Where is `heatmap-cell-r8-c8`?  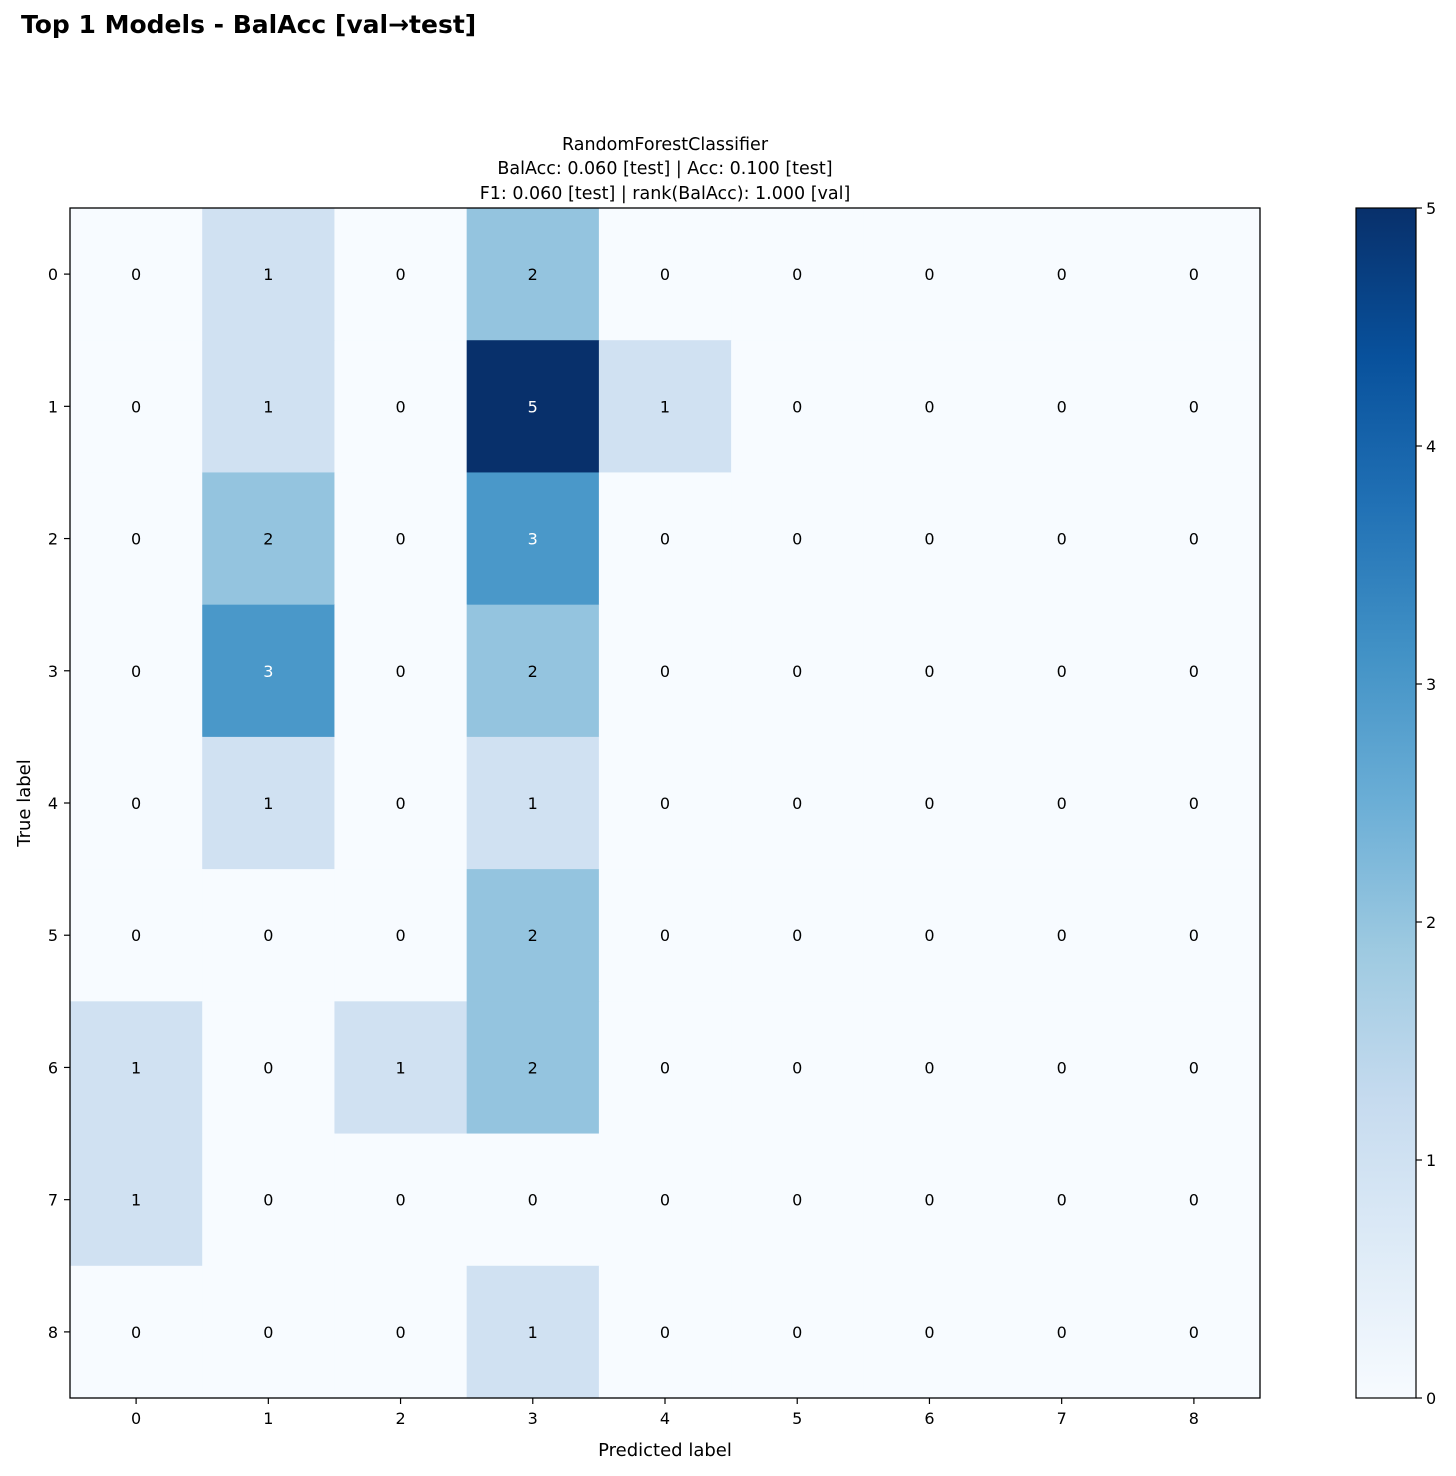 heatmap-cell-r8-c8 is located at coordinates (1194, 1332).